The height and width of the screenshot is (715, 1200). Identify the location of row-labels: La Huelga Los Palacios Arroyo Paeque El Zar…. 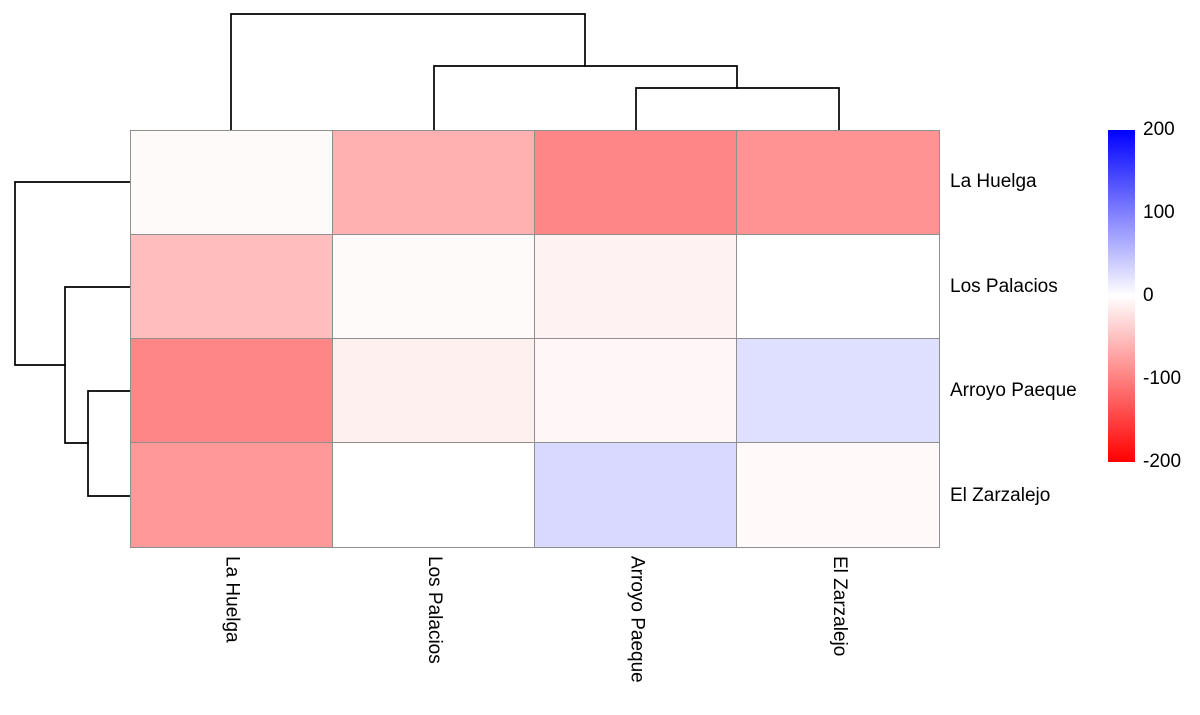
(1050, 339).